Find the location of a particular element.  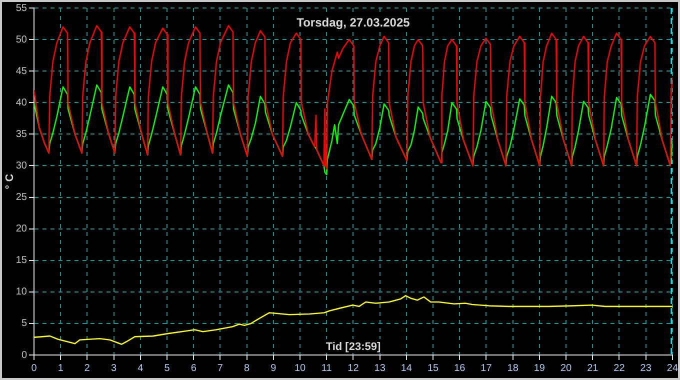

y-tick-label: 30 is located at coordinates (22, 166).